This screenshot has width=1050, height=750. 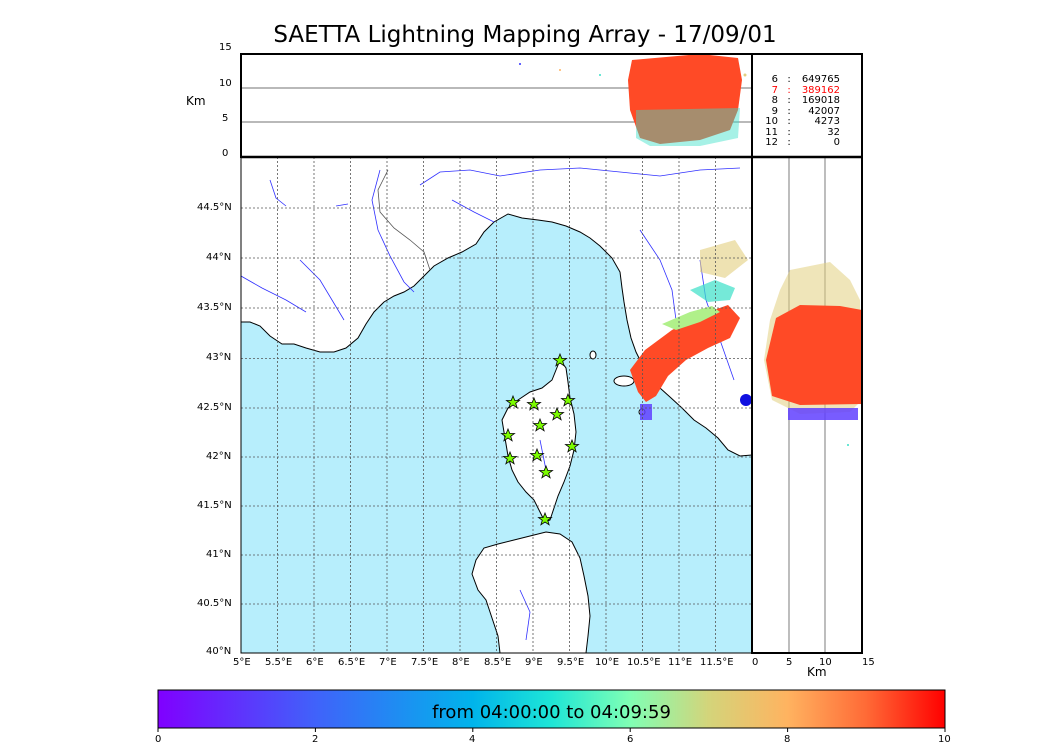 I want to click on colorbar-tick: 4, so click(x=472, y=739).